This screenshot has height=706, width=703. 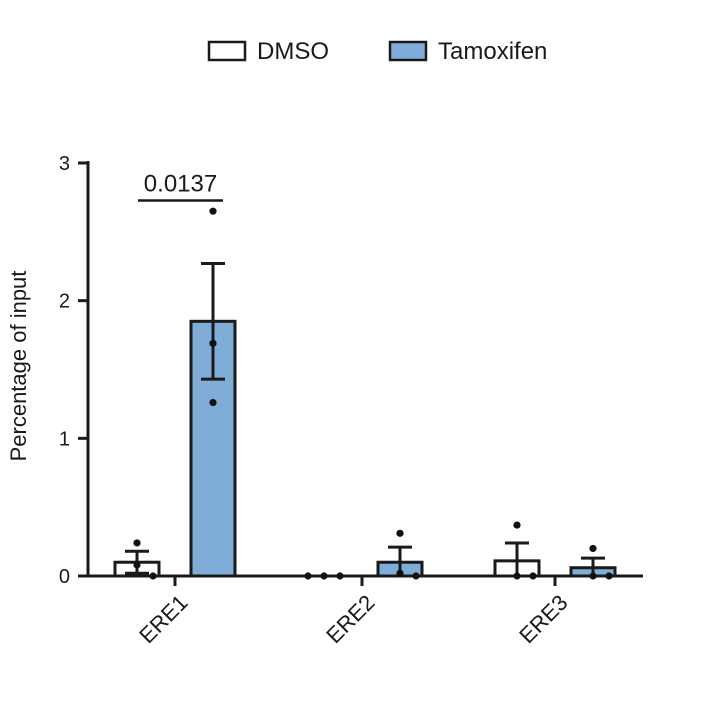 I want to click on p-value-label: 0.0137, so click(x=180, y=184).